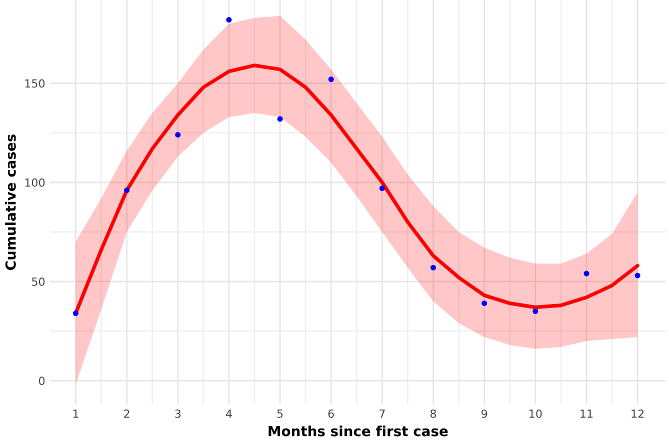  Describe the element at coordinates (35, 83) in the screenshot. I see `y-tick-label: 150` at that location.